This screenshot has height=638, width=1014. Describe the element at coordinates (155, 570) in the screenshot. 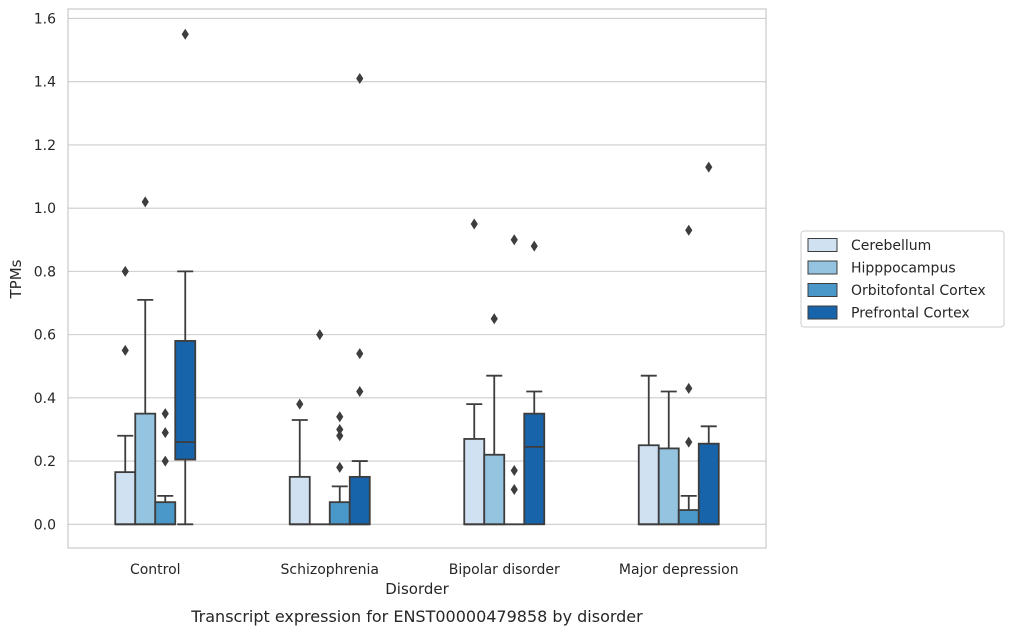

I see `x-tick-label: Control` at that location.